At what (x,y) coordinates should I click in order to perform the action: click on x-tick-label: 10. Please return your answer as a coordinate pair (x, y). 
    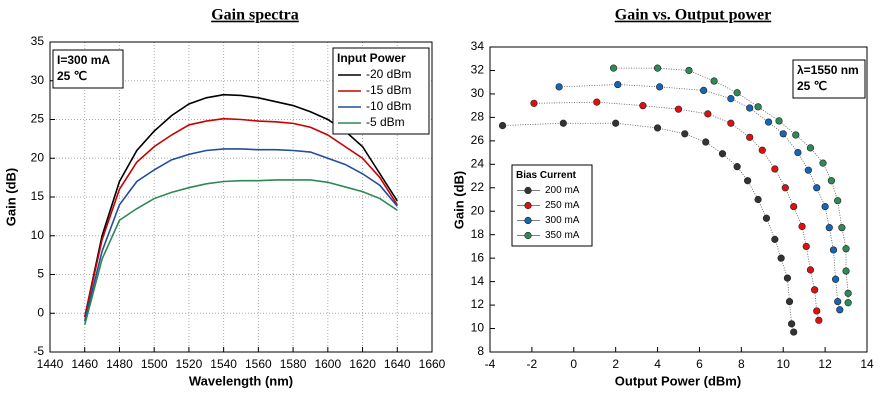
    Looking at the image, I should click on (784, 364).